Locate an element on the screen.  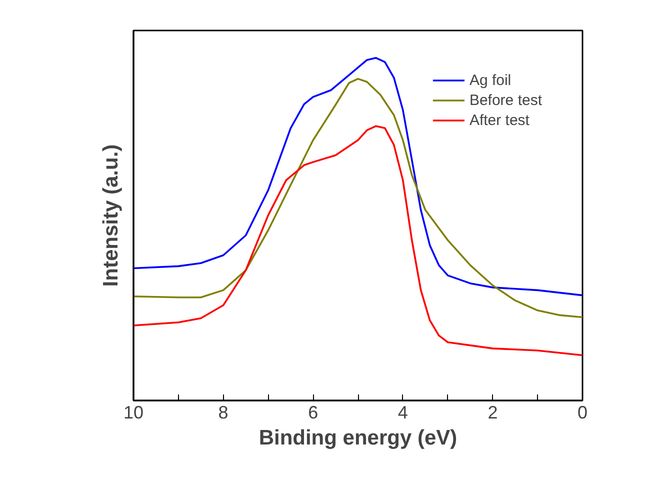
x-tick-label: 10 is located at coordinates (133, 412).